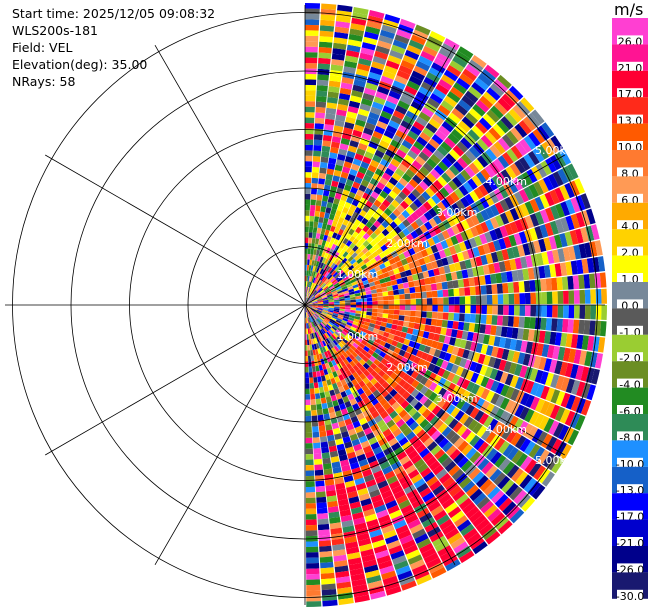 The height and width of the screenshot is (610, 650). What do you see at coordinates (44, 81) in the screenshot?
I see `nrays-label: NRays: 58` at bounding box center [44, 81].